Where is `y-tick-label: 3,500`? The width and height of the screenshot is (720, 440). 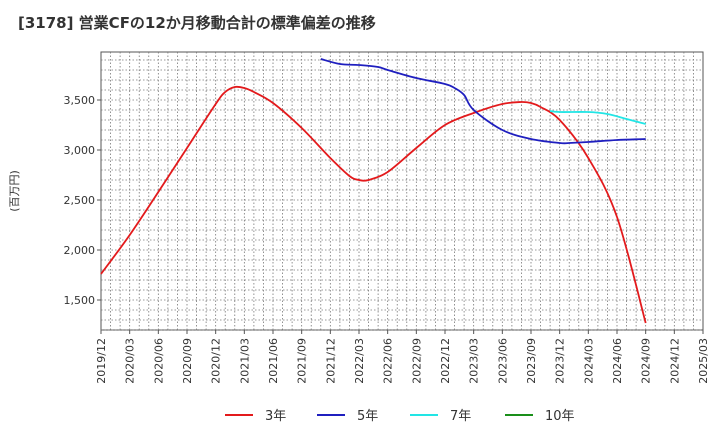
y-tick-label: 3,500 is located at coordinates (80, 100).